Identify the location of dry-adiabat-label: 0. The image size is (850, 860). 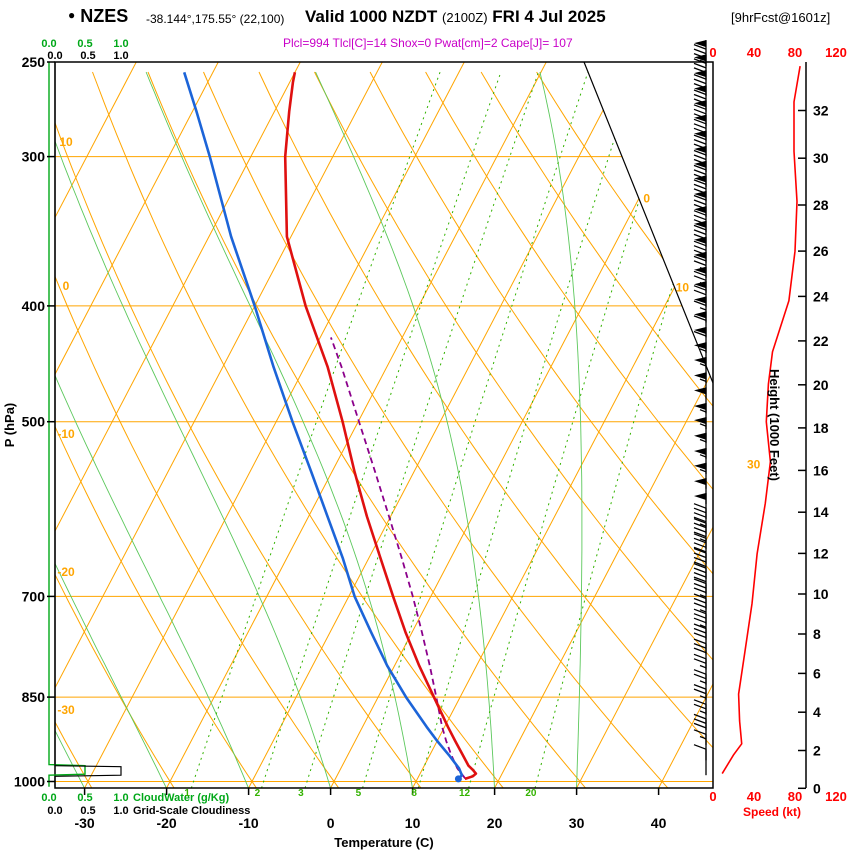
(66, 286).